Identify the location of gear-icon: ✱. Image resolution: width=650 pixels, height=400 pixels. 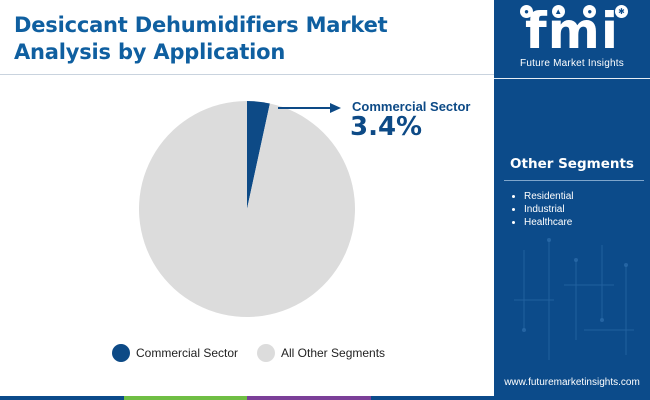
(621, 11).